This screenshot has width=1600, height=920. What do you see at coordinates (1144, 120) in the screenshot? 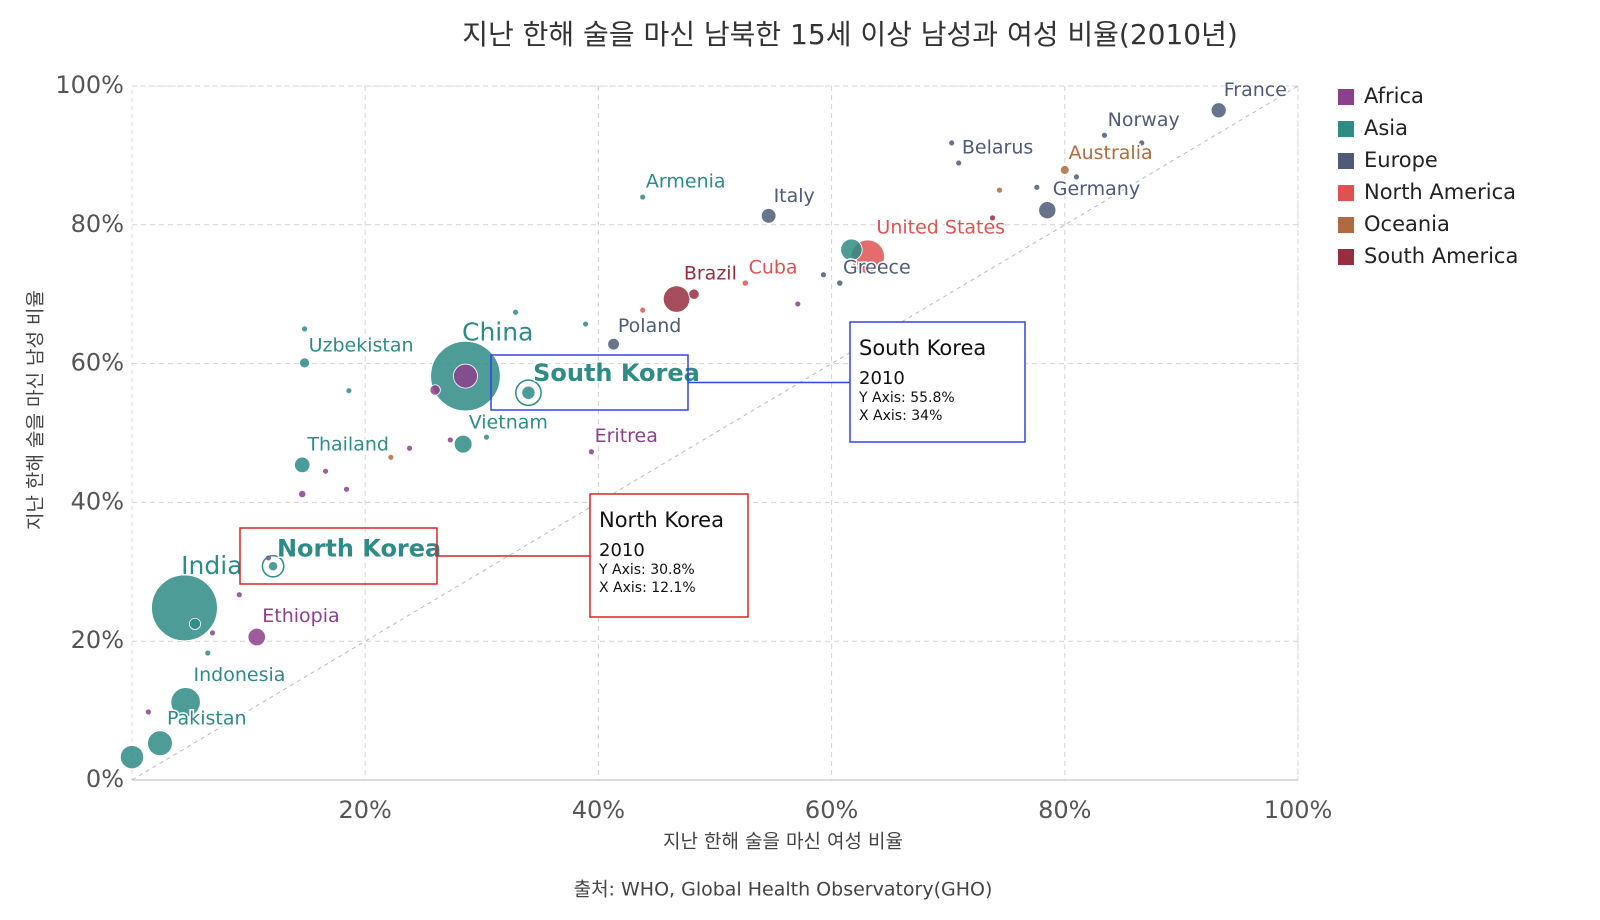
I see `point-label: Norway` at bounding box center [1144, 120].